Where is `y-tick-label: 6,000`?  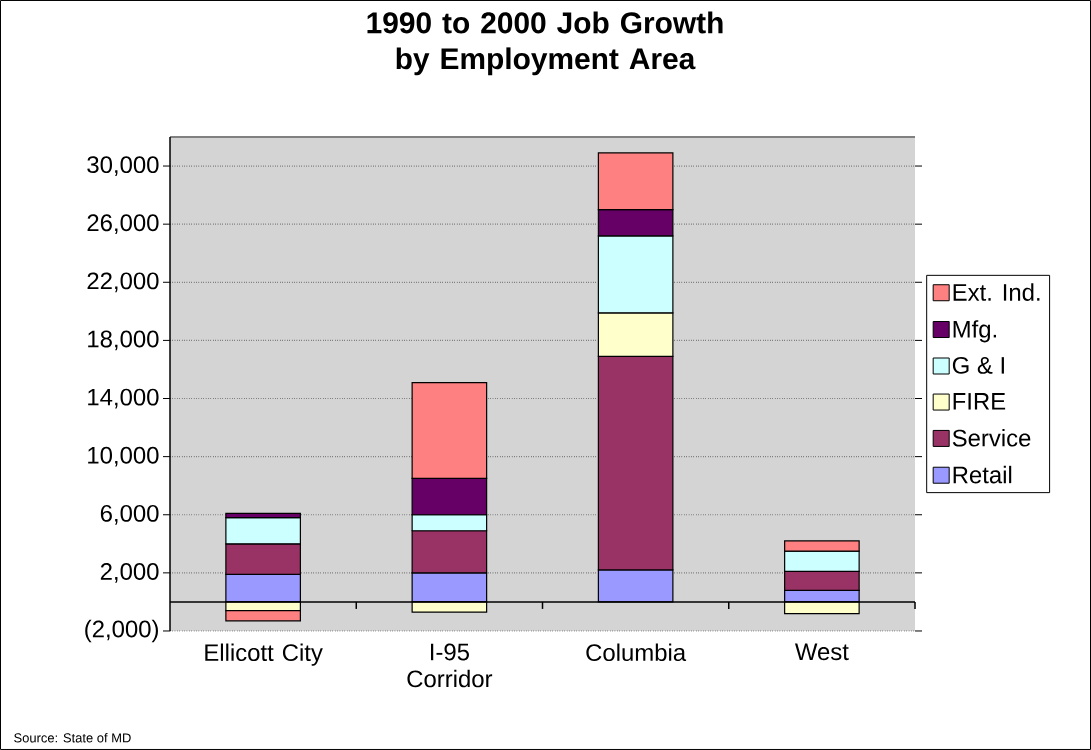 y-tick-label: 6,000 is located at coordinates (129, 514).